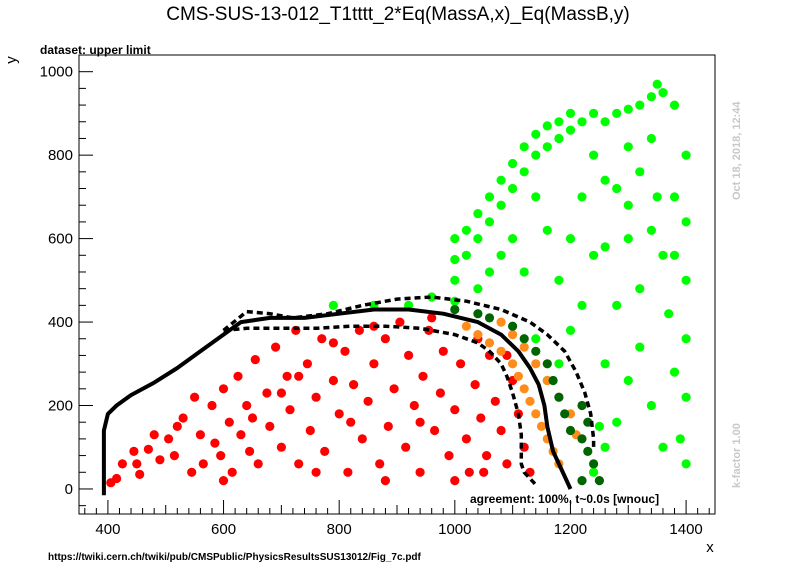 The height and width of the screenshot is (572, 796). What do you see at coordinates (737, 455) in the screenshot?
I see `kfactor-label: k-factor 1.00` at bounding box center [737, 455].